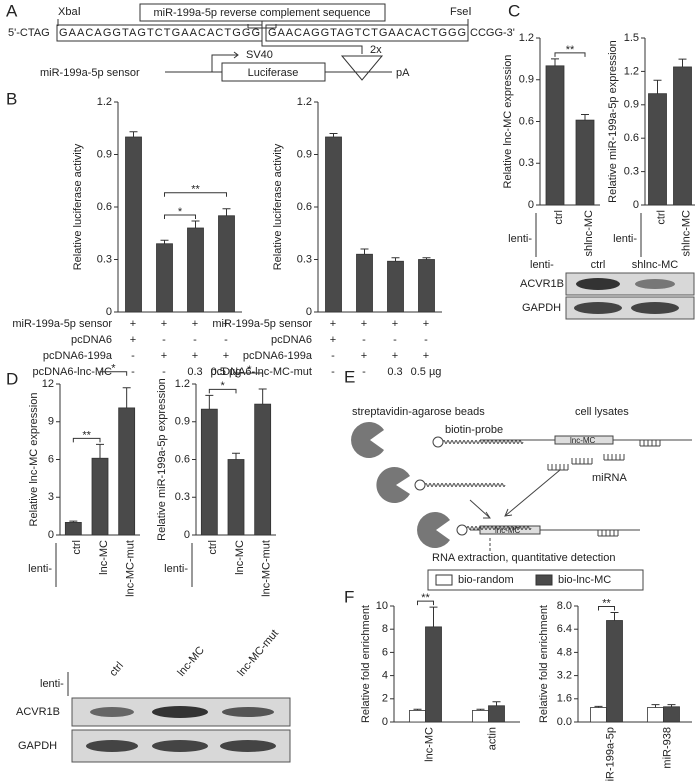  I want to click on row-label: pcDNA6-199a, so click(78, 356).